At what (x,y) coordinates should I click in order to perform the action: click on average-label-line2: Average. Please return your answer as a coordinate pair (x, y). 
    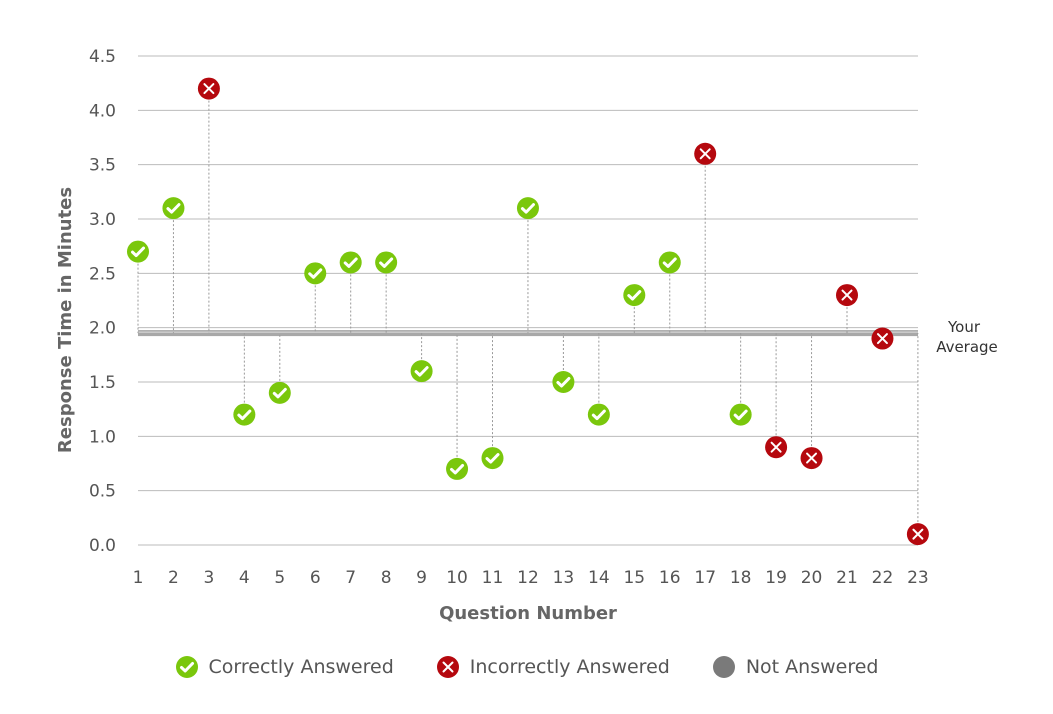
    Looking at the image, I should click on (967, 347).